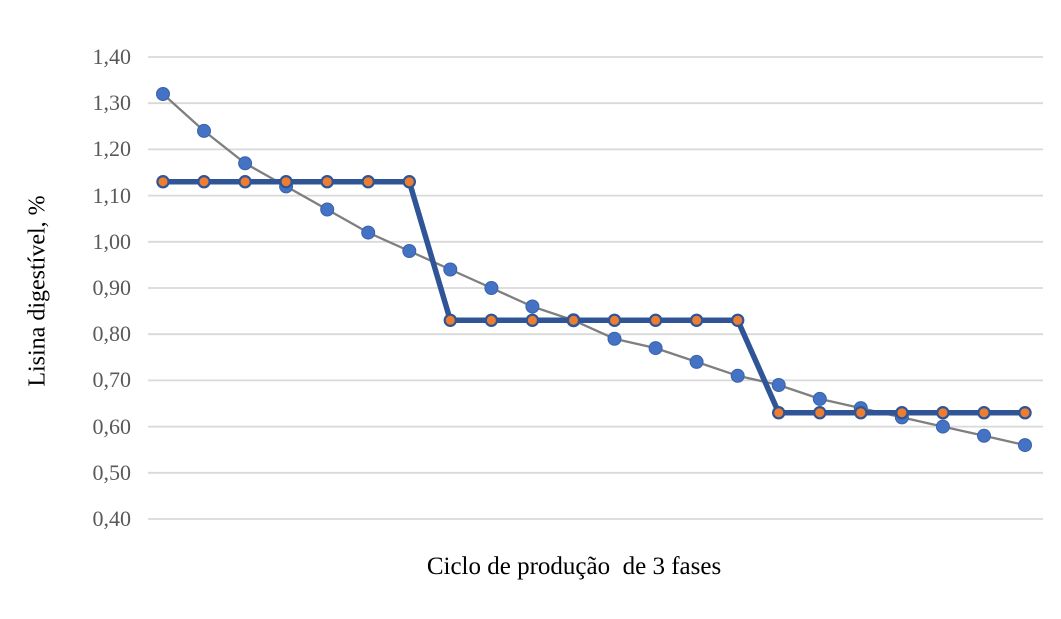 The width and height of the screenshot is (1061, 619). I want to click on y-tick-label: 0,70, so click(112, 380).